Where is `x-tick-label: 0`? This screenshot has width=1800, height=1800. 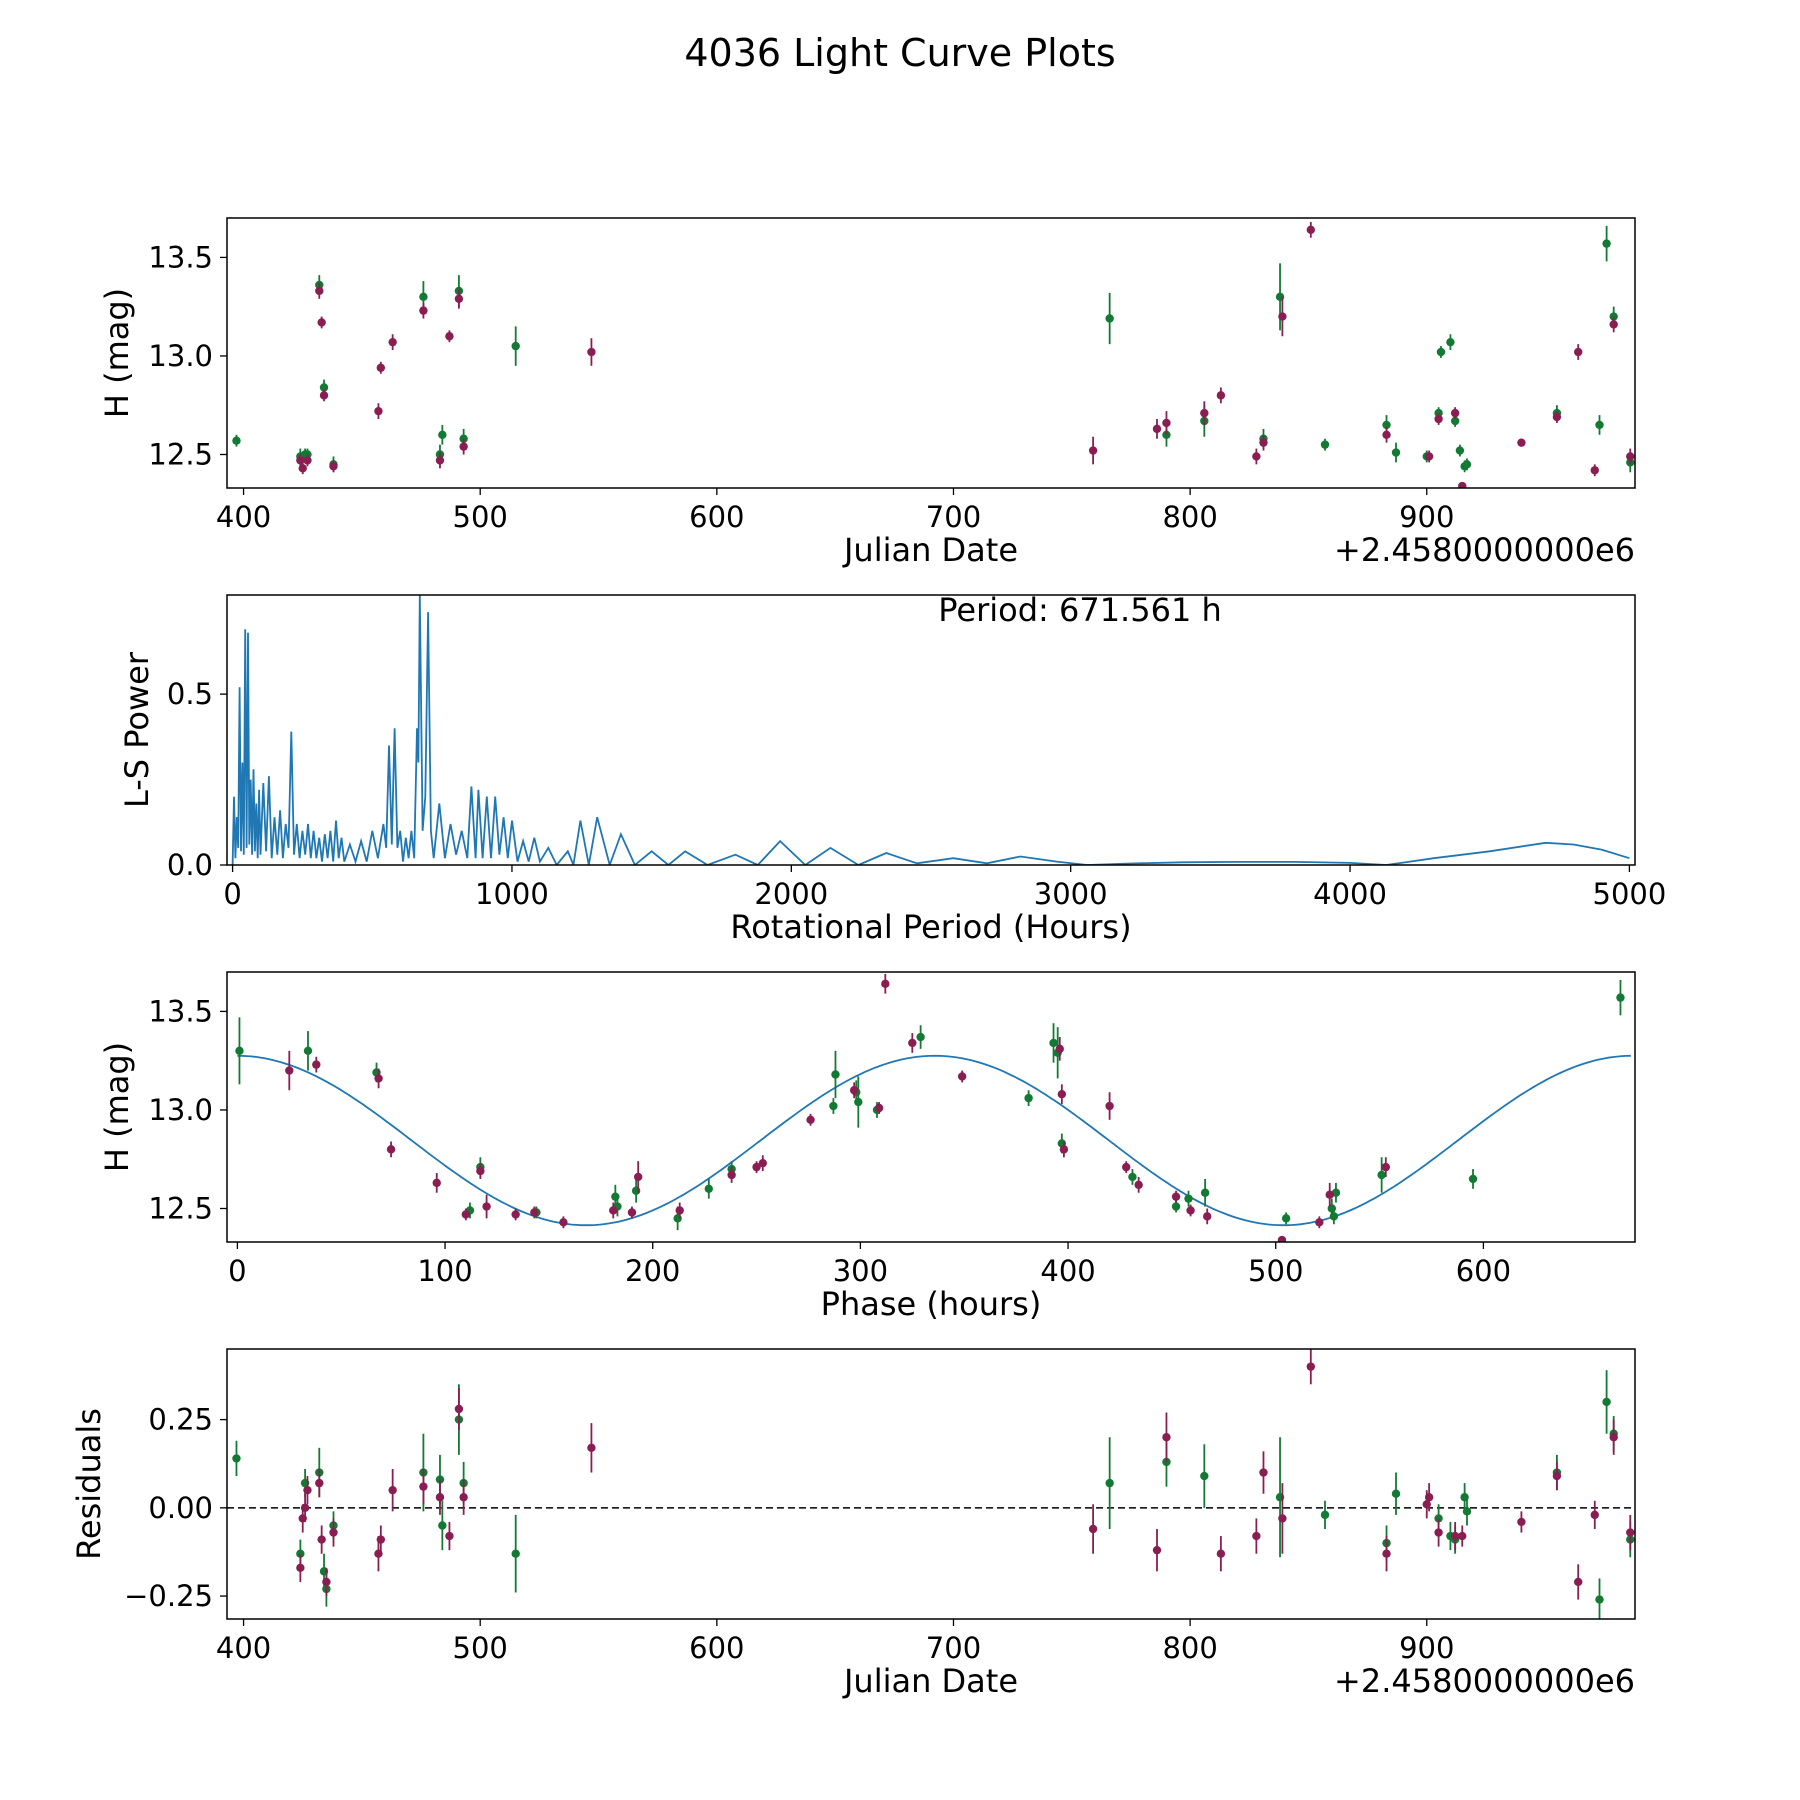
x-tick-label: 0 is located at coordinates (237, 1271).